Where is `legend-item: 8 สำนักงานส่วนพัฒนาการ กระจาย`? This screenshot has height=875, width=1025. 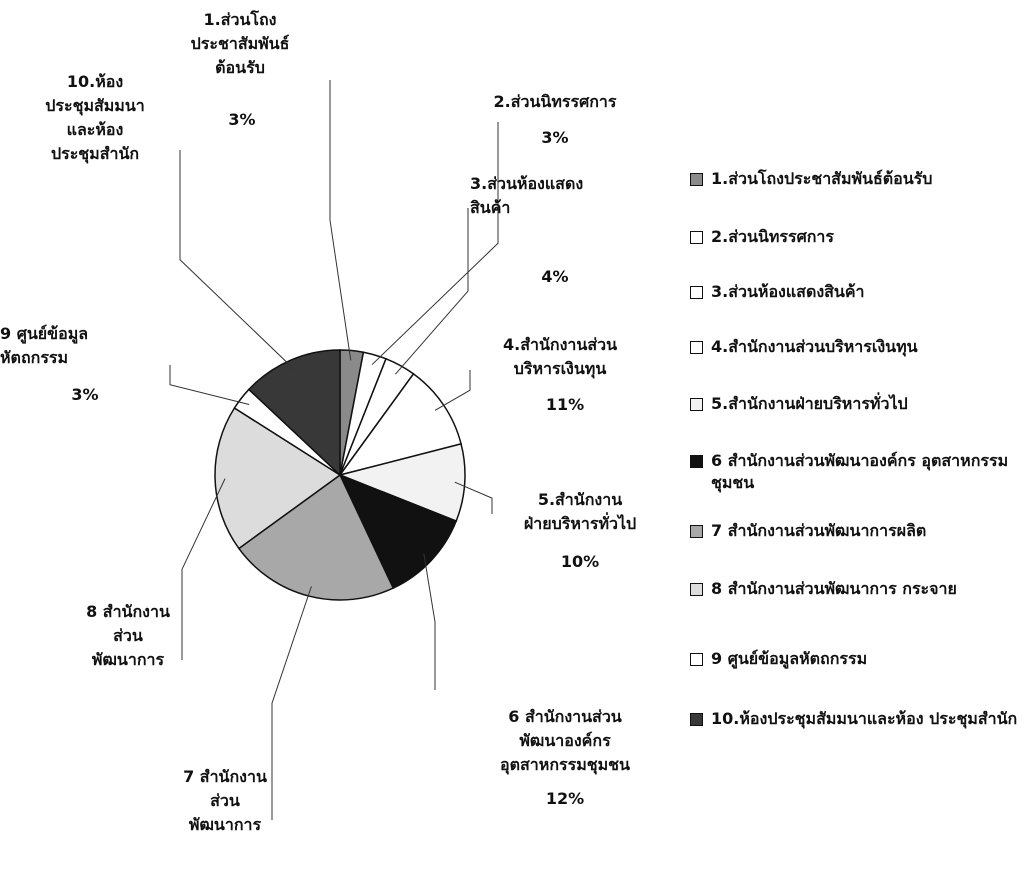
legend-item: 8 สำนักงานส่วนพัฒนาการ กระจาย is located at coordinates (855, 589).